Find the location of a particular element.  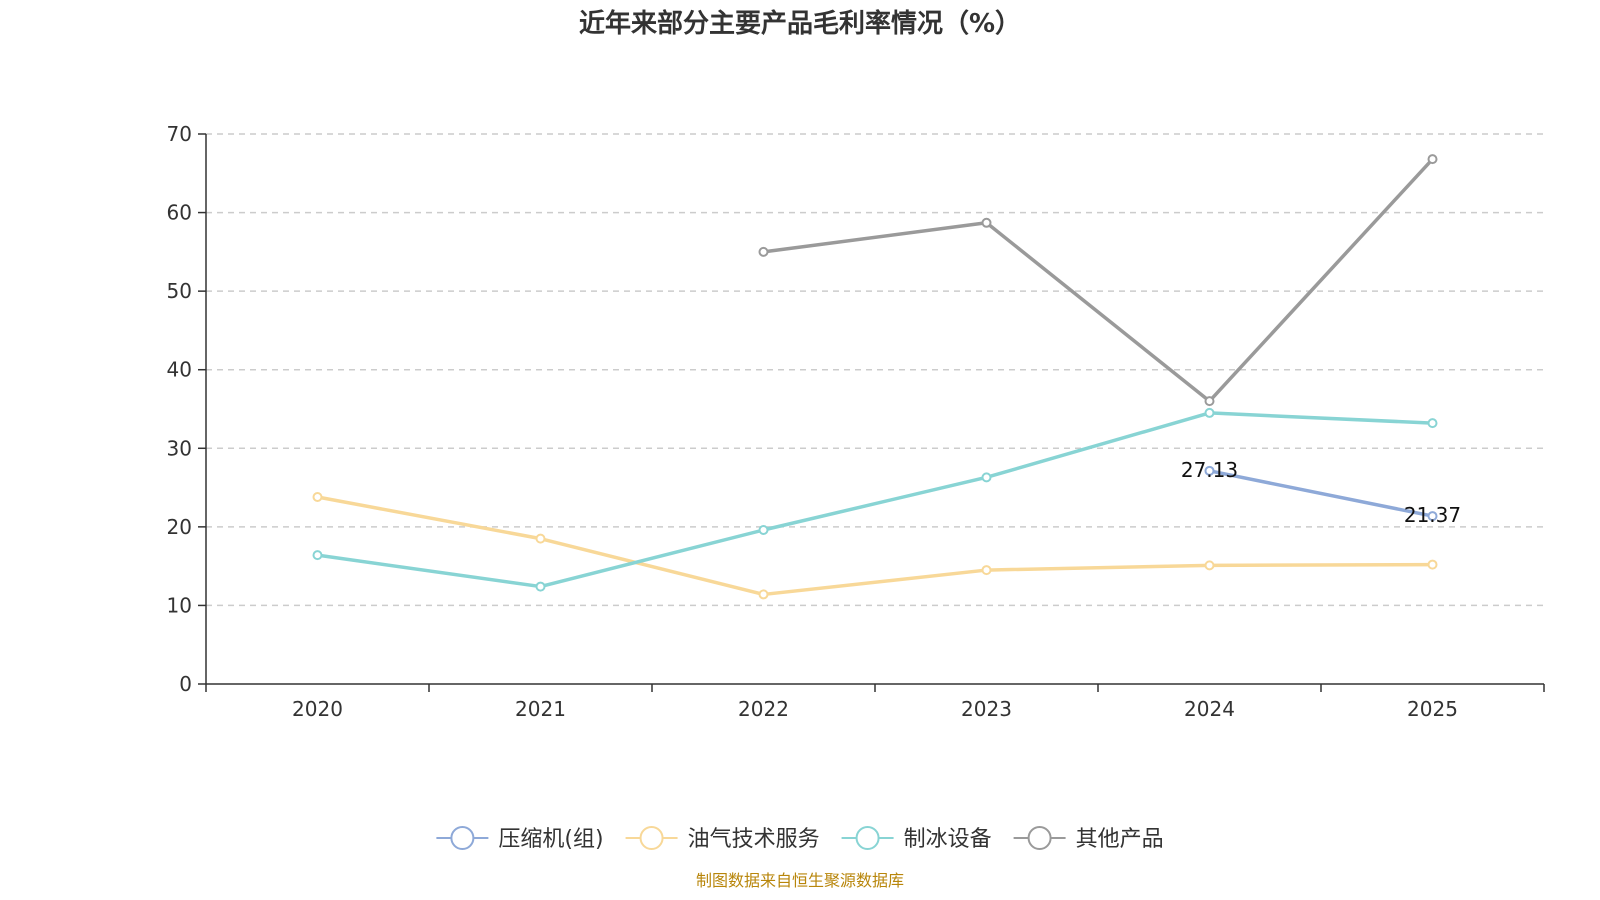

legend-label: 制冰设备 is located at coordinates (948, 839).